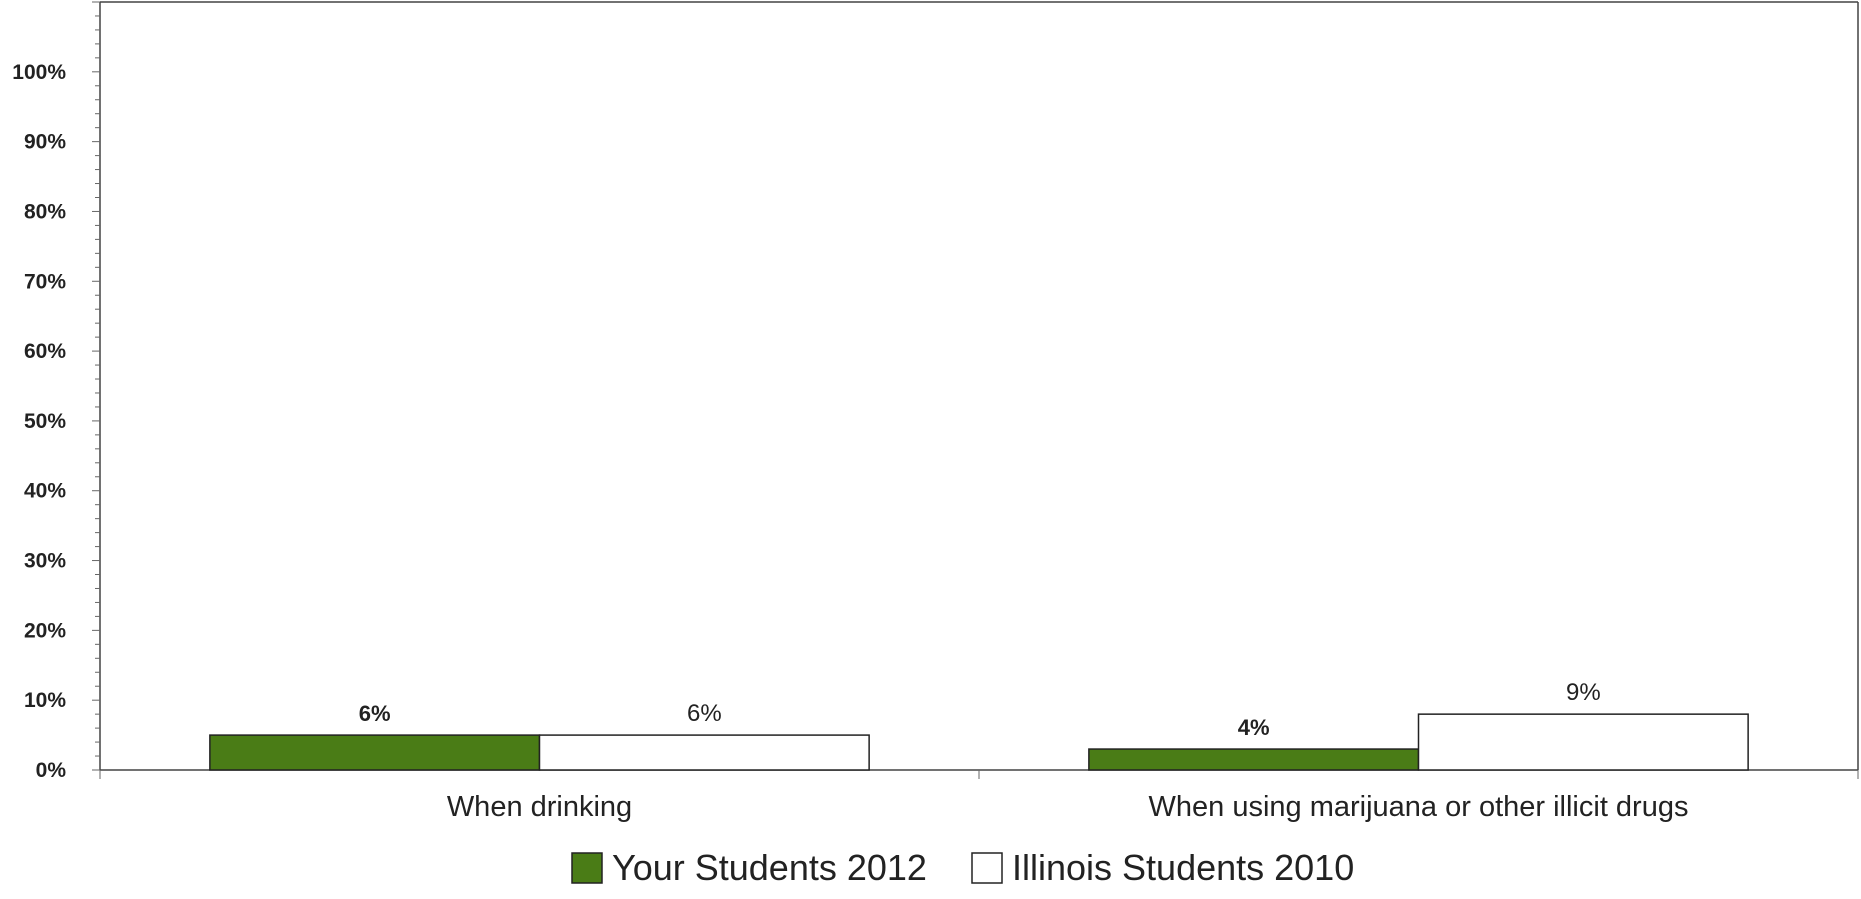 This screenshot has width=1861, height=899. I want to click on bars: 6% 4% 6% 9%, so click(979, 725).